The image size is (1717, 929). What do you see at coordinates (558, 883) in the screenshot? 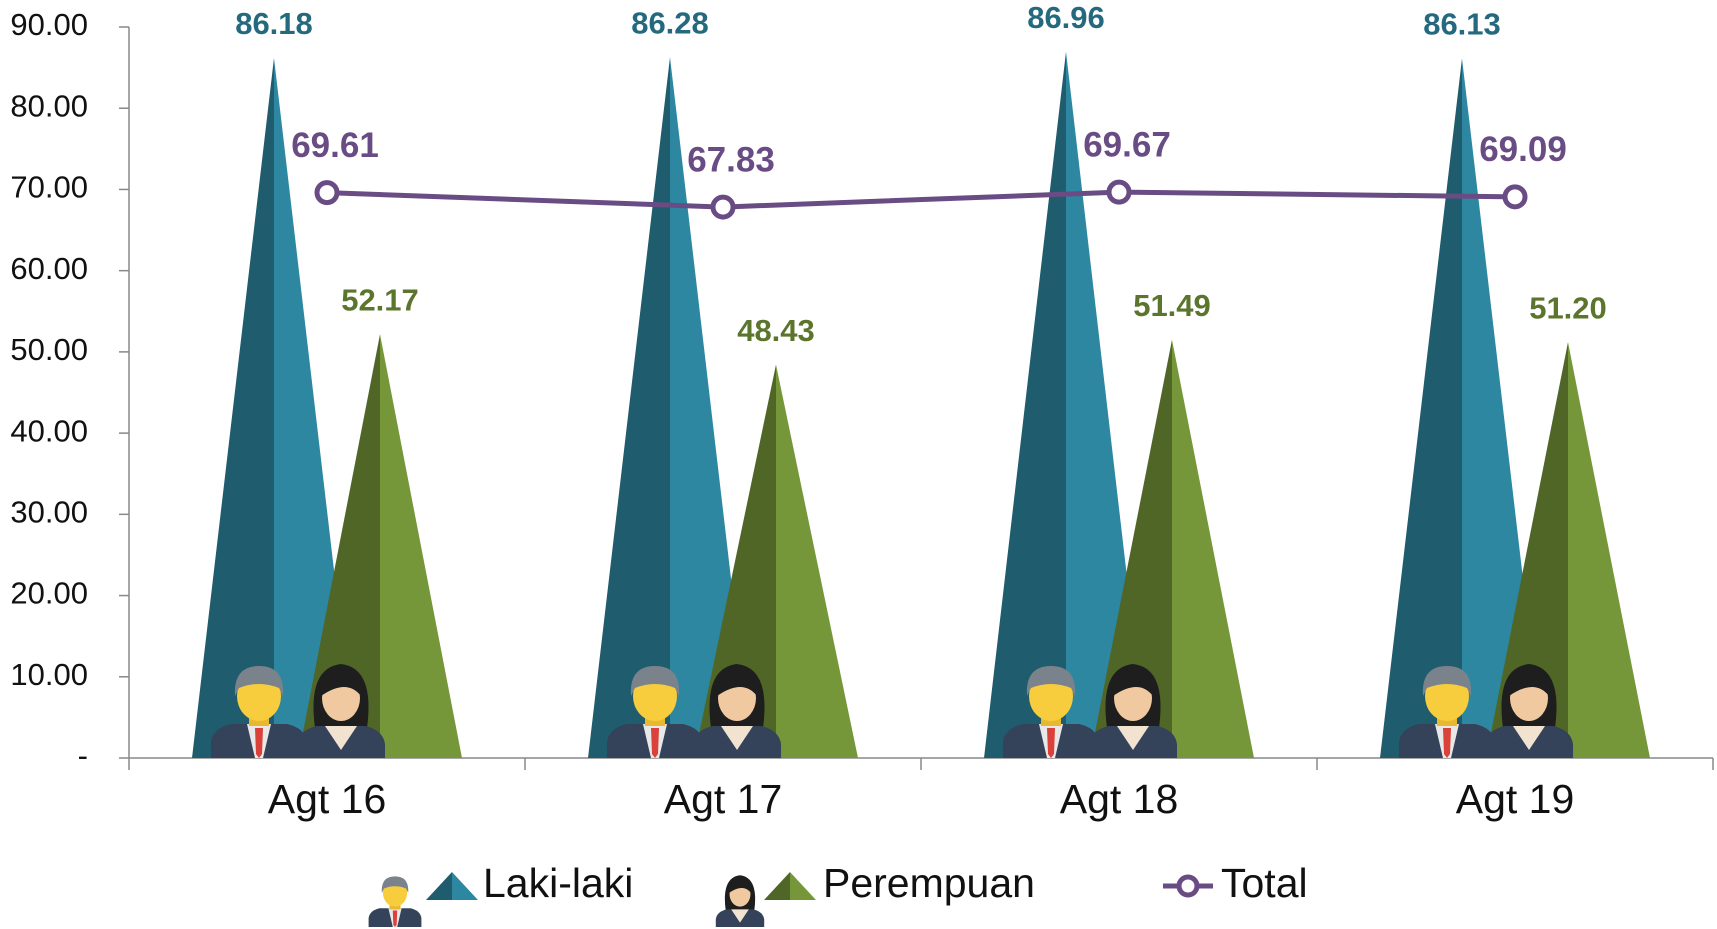
I see `legend-label: Laki-laki` at bounding box center [558, 883].